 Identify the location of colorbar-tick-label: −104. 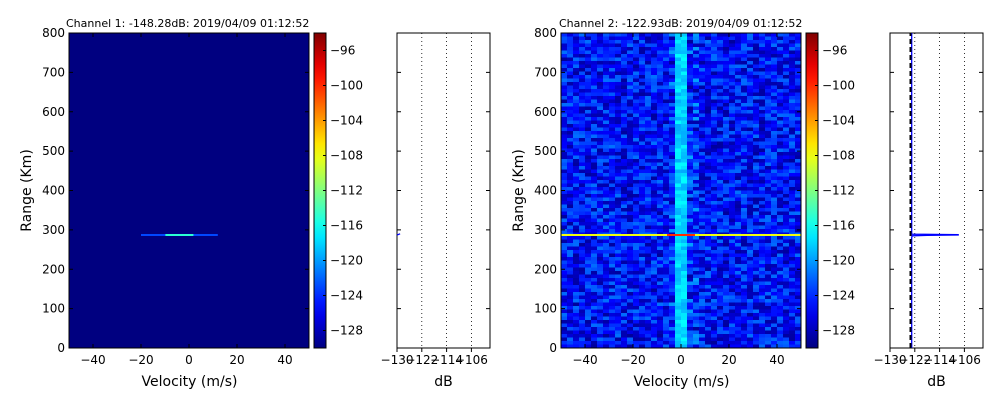
(838, 121).